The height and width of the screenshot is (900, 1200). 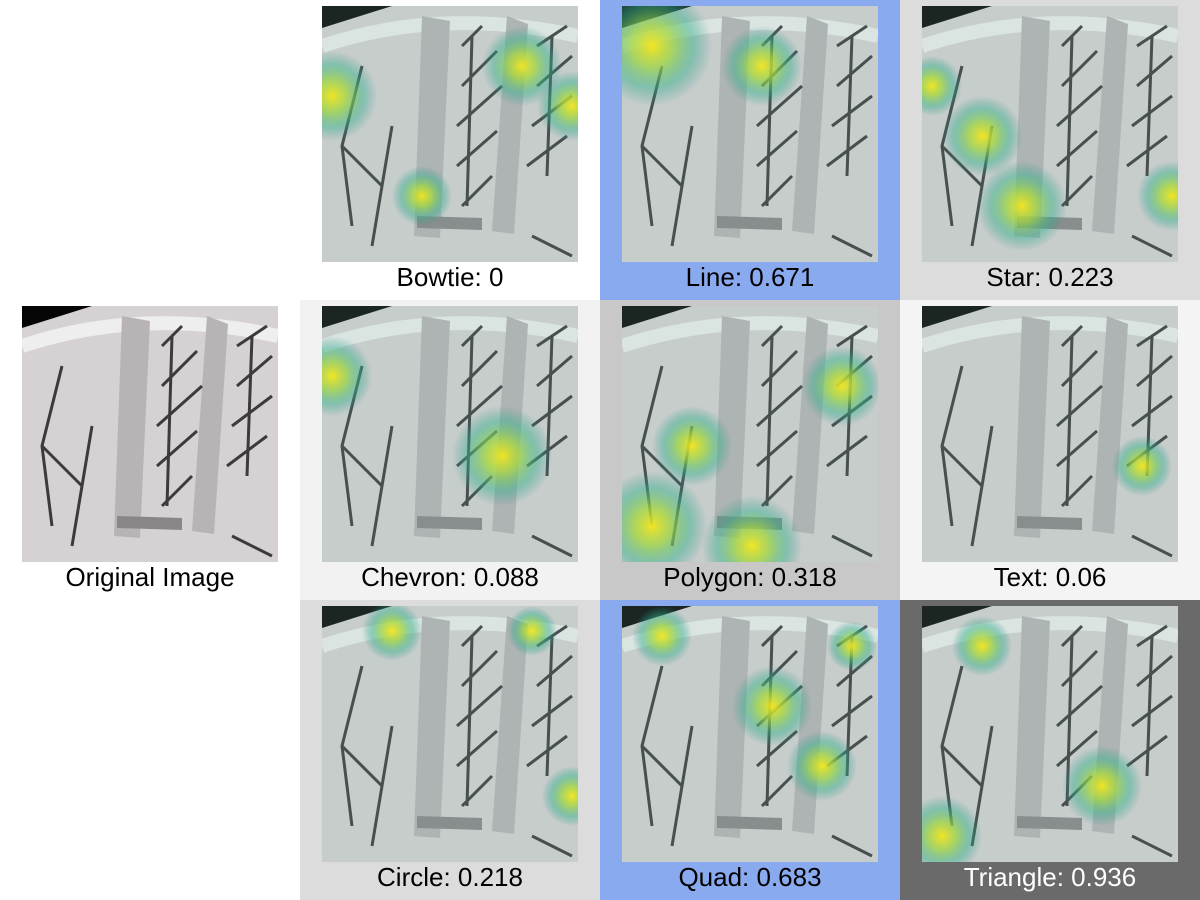 I want to click on label: Triangle: 0.936, so click(x=1050, y=877).